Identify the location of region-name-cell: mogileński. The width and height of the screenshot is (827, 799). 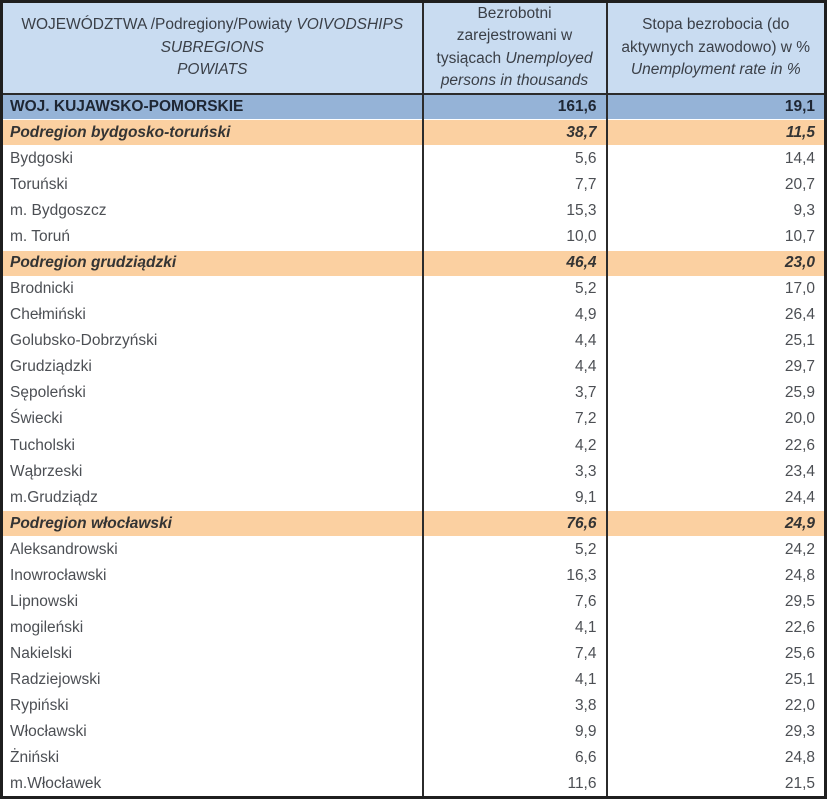
(212, 627).